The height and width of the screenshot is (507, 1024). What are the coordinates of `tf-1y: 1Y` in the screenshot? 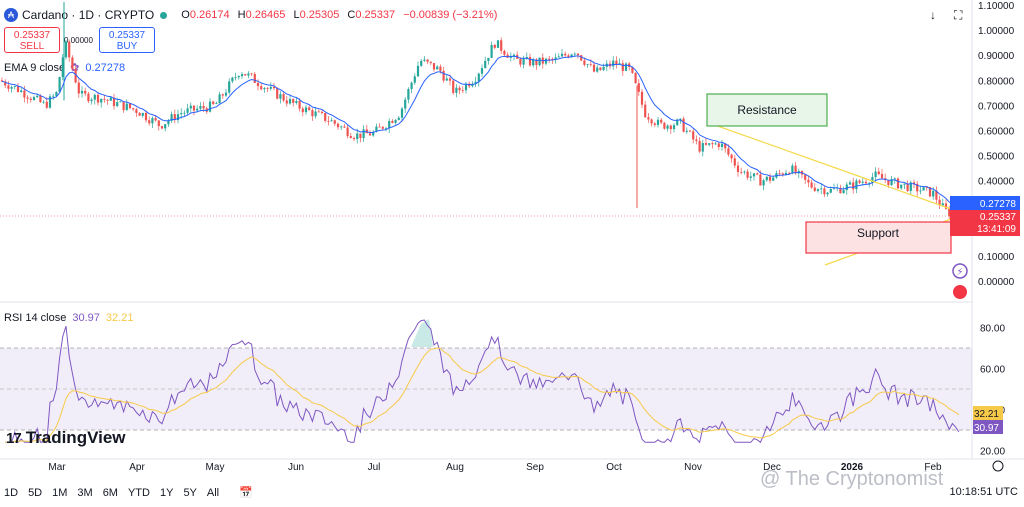 It's located at (166, 492).